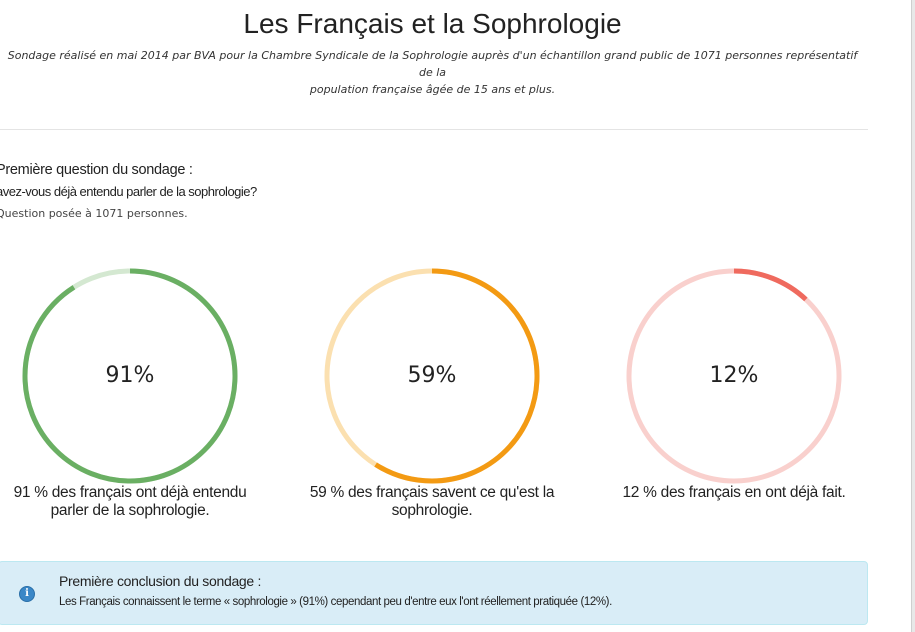  I want to click on question-note: Question posée à 1071 personnes., so click(94, 213).